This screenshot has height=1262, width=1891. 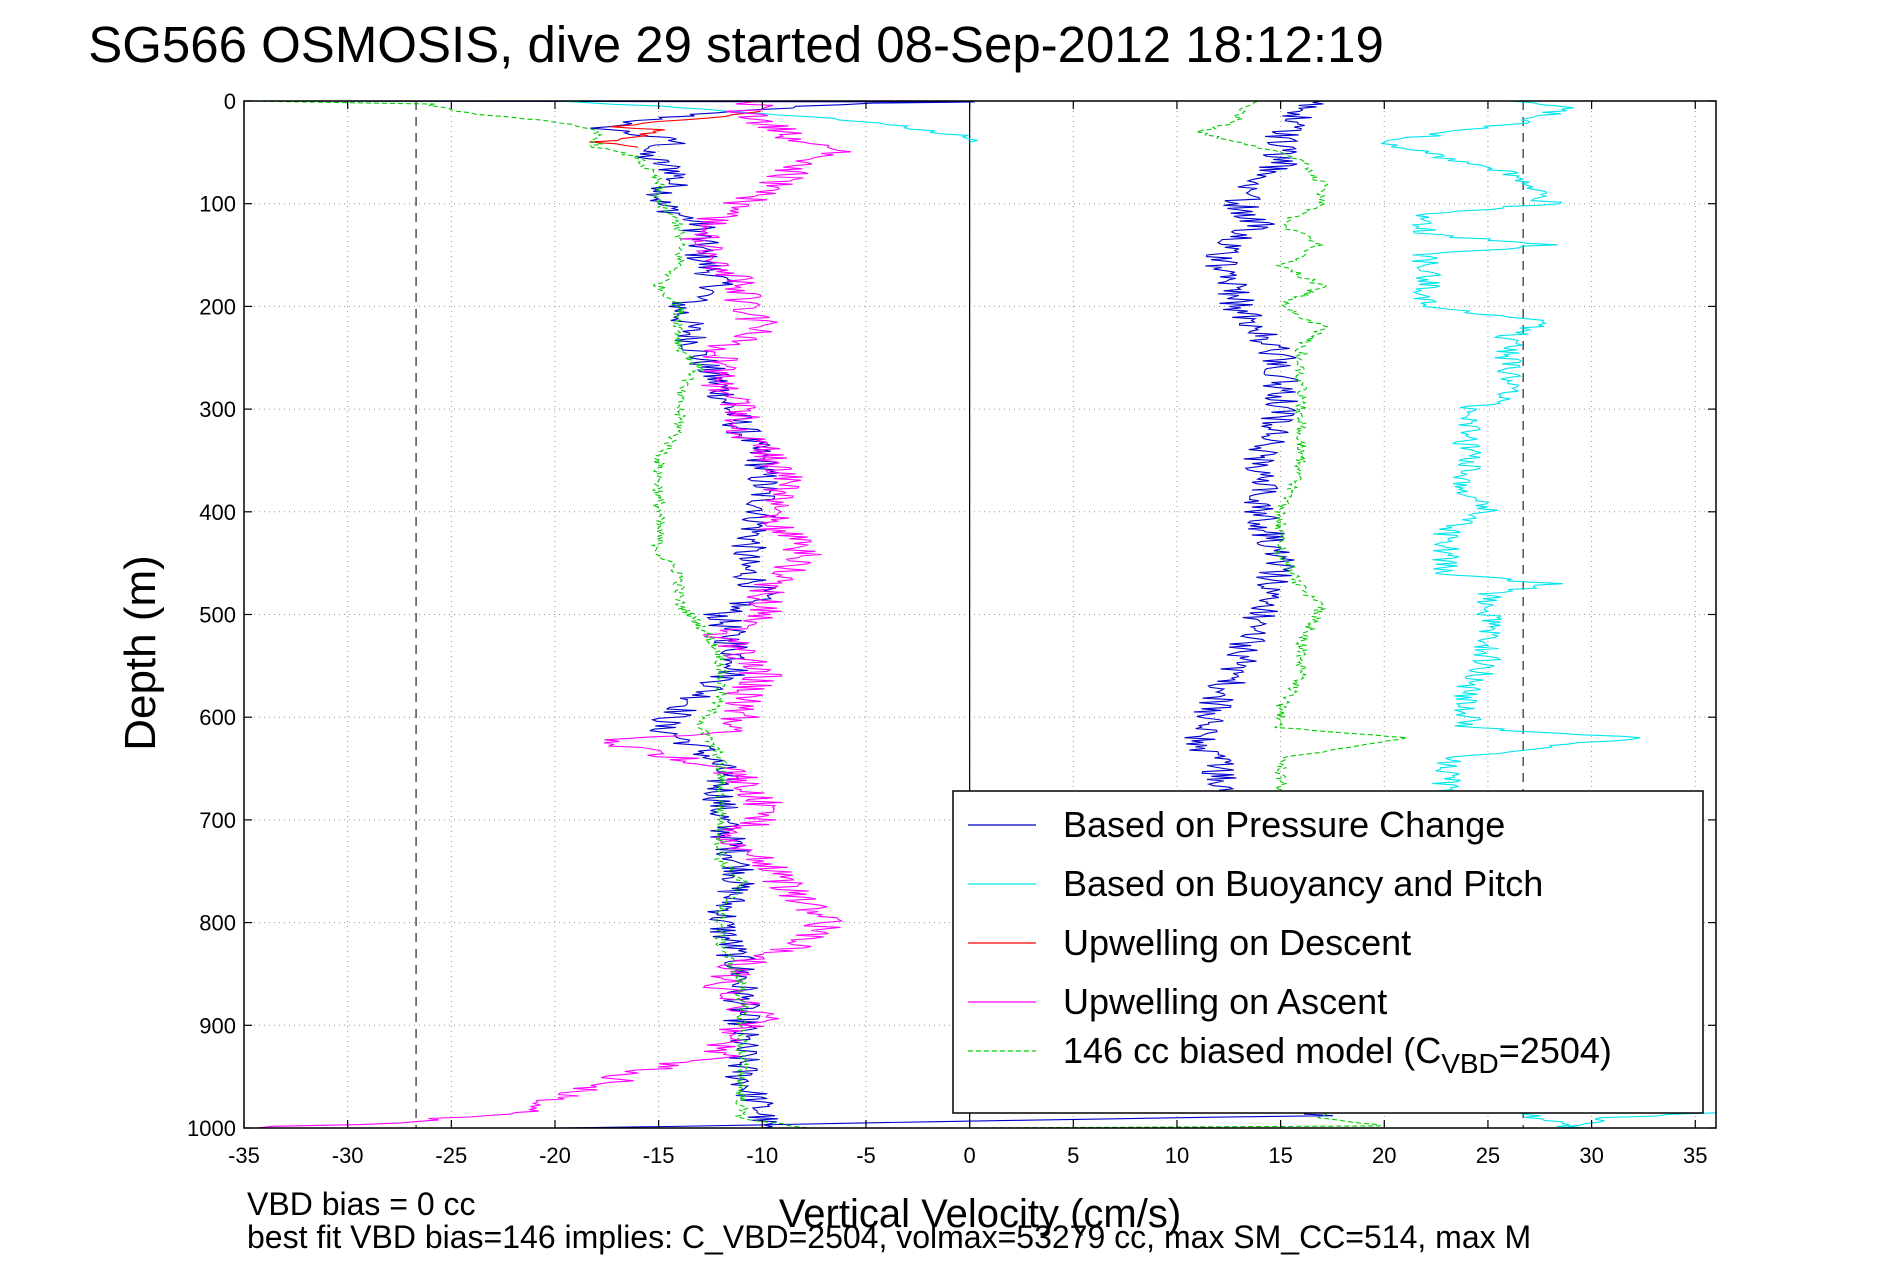 I want to click on x-tick-label: -10, so click(x=762, y=1155).